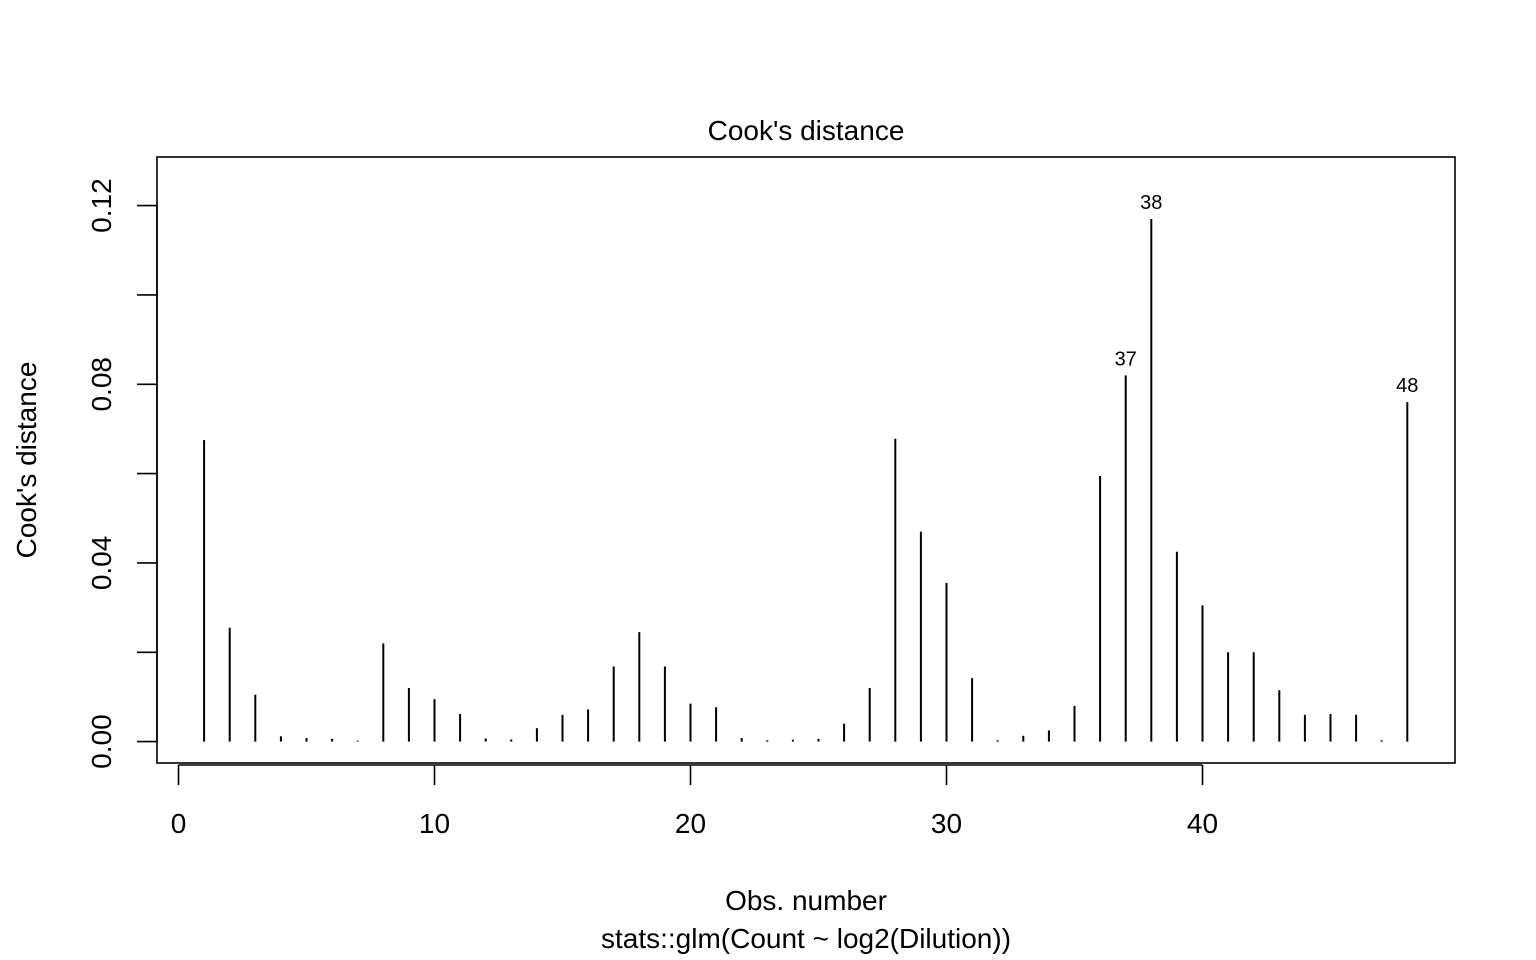  What do you see at coordinates (1151, 203) in the screenshot?
I see `point-label-38: 38` at bounding box center [1151, 203].